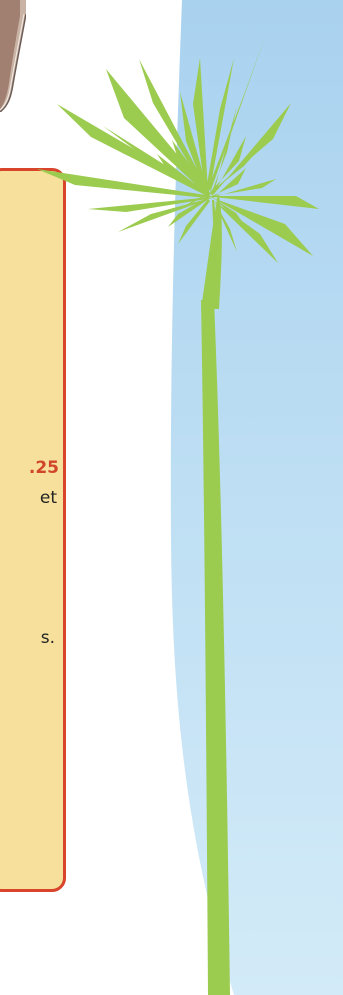  What do you see at coordinates (33, 530) in the screenshot?
I see `content-card: .25 et s.` at bounding box center [33, 530].